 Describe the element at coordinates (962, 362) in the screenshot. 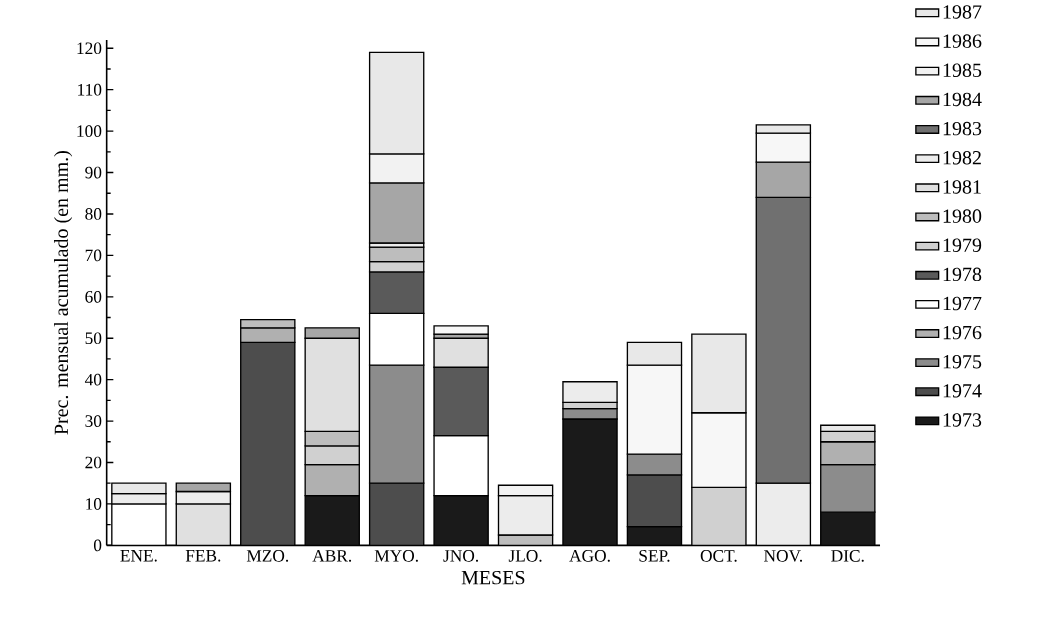

I see `legend-label: 1975` at that location.